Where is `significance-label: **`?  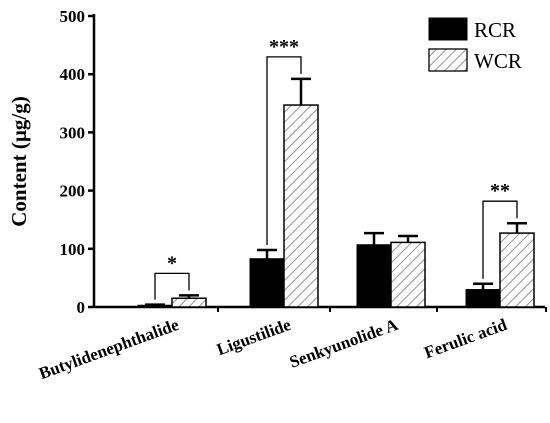
significance-label: ** is located at coordinates (500, 191).